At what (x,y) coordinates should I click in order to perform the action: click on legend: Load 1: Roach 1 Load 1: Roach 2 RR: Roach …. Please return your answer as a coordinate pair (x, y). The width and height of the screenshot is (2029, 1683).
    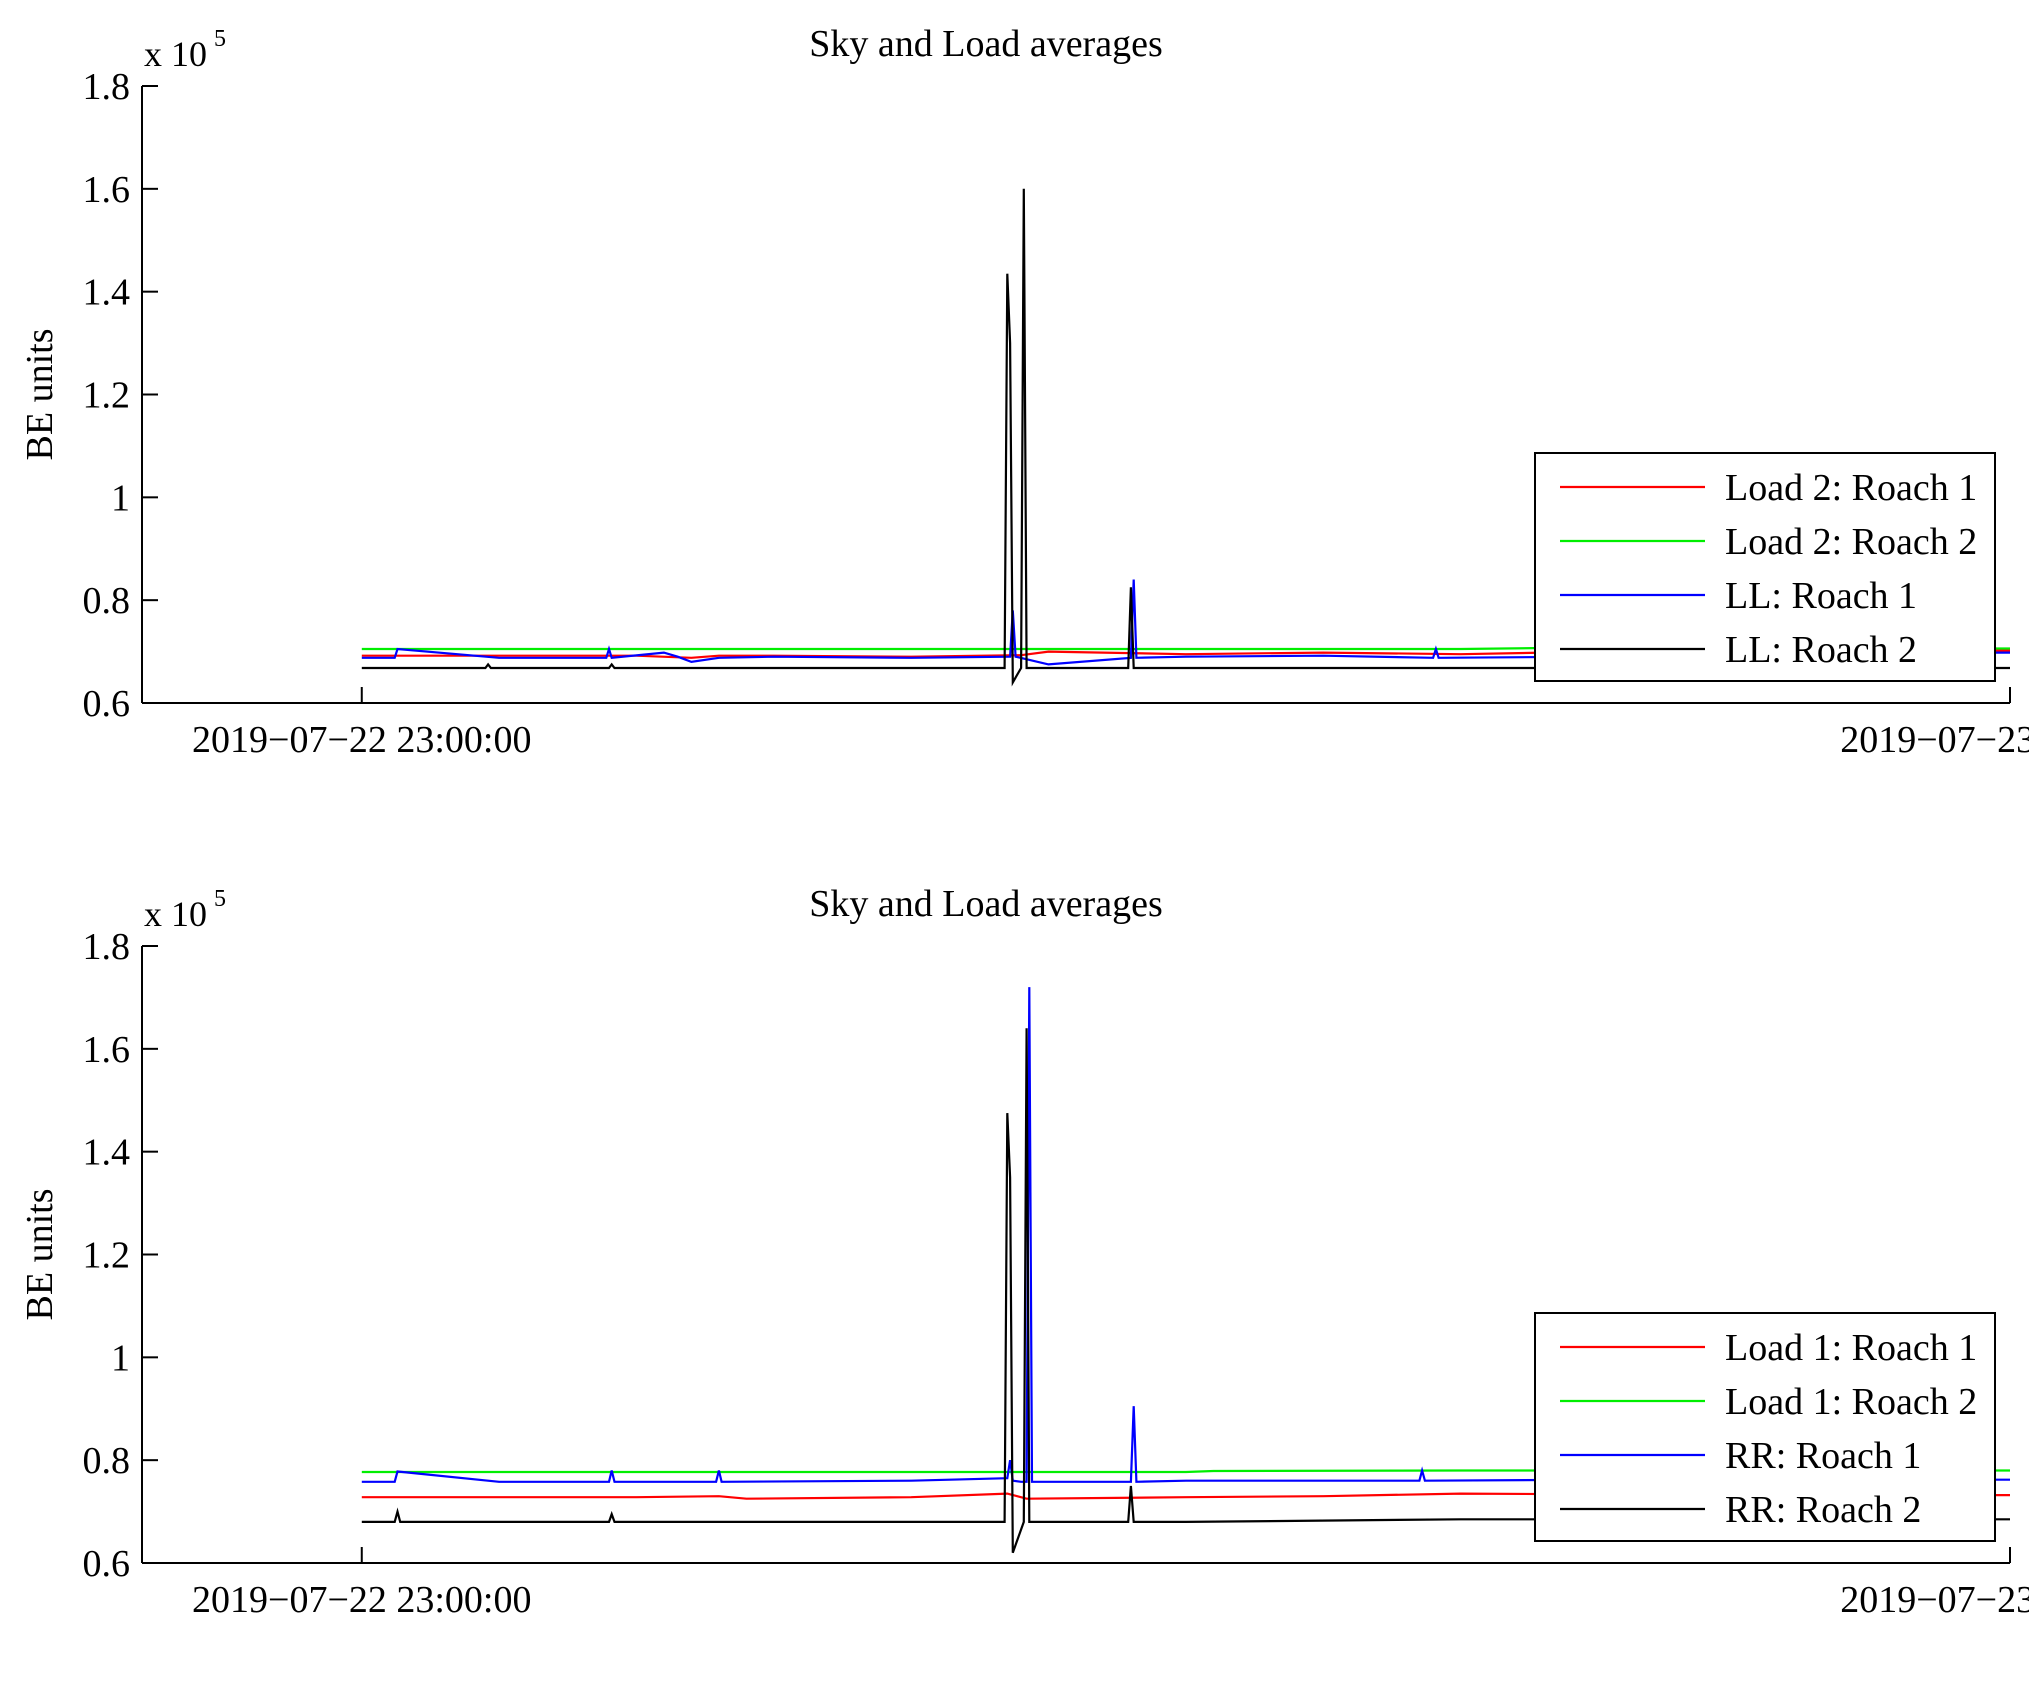
    Looking at the image, I should click on (1765, 1427).